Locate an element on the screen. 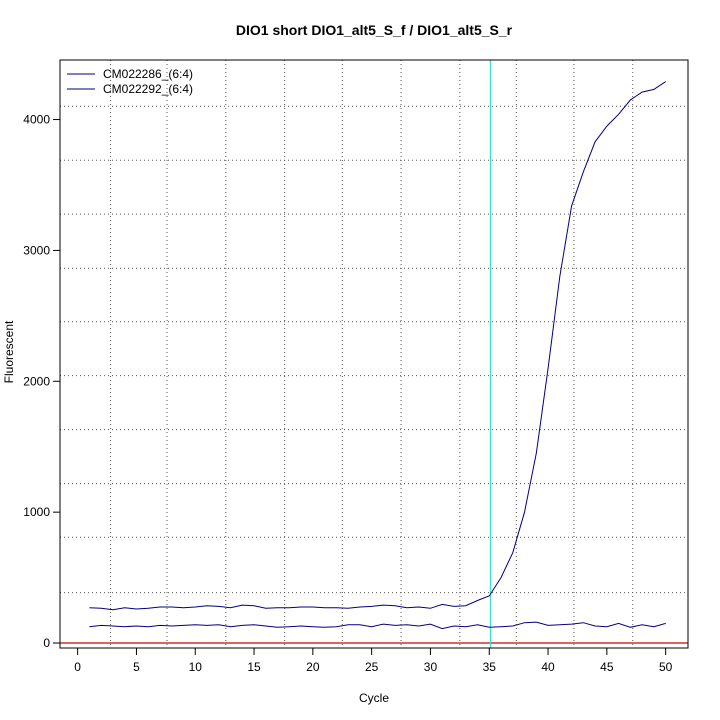 This screenshot has width=720, height=720. y-tick-label: 0 is located at coordinates (46, 643).